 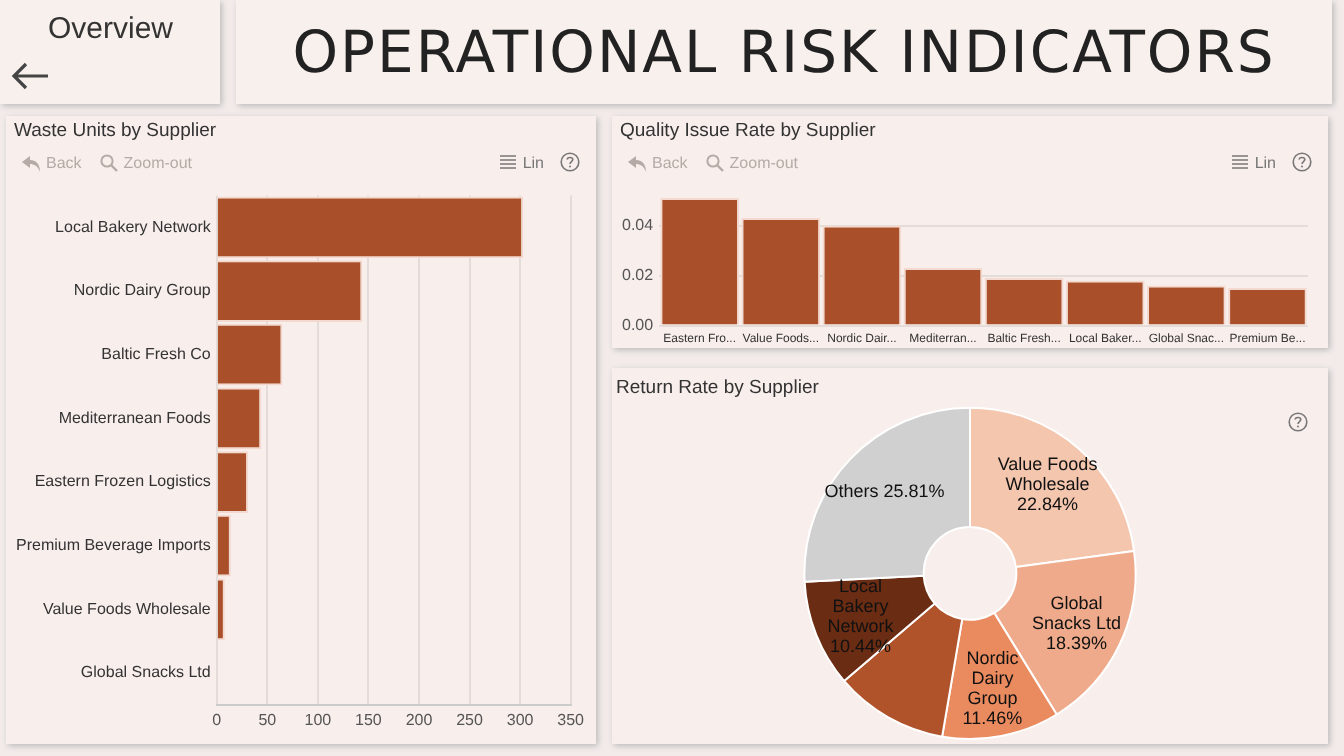 I want to click on text: OPERATIONAL RISK INDICATORS, so click(x=784, y=52).